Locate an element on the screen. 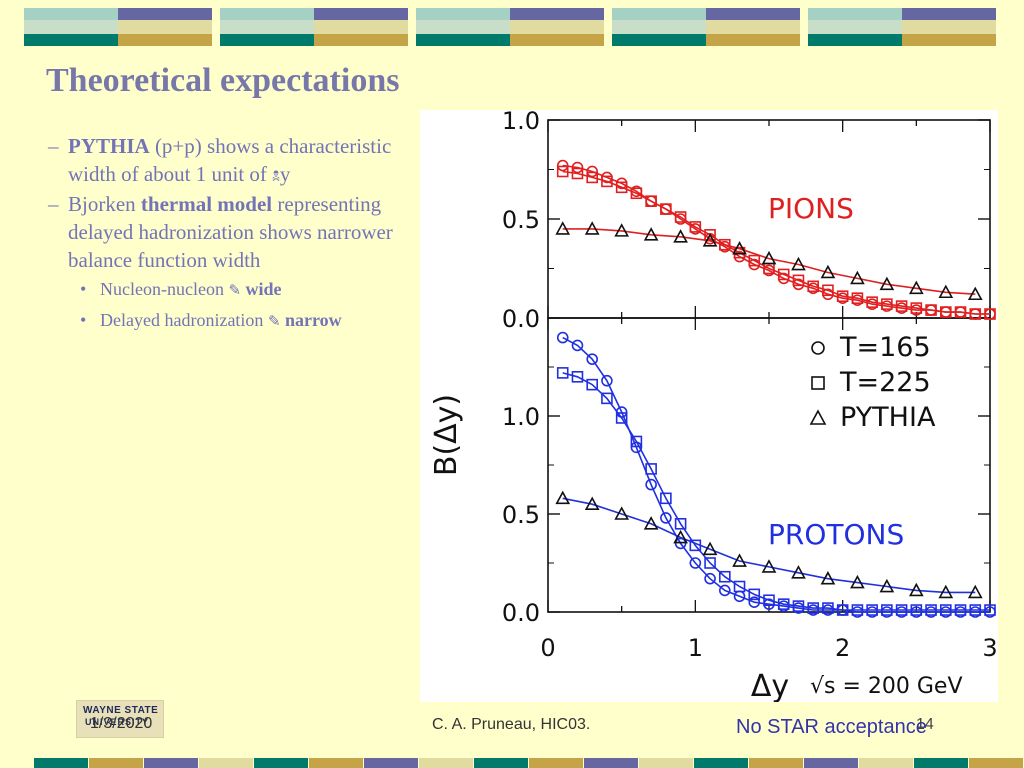 The width and height of the screenshot is (1024, 768). subbullet-wide: • Nucleon-nucleon ✎ wide is located at coordinates (248, 289).